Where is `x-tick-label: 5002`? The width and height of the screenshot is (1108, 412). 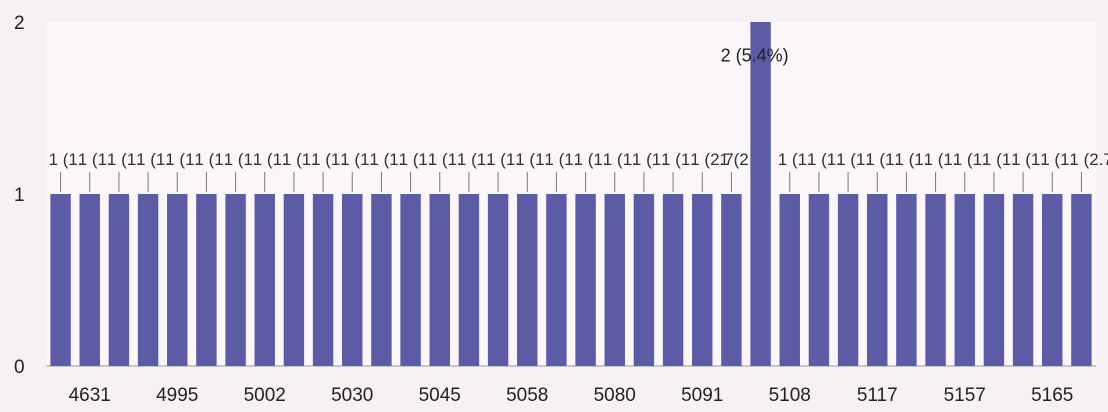
x-tick-label: 5002 is located at coordinates (265, 395).